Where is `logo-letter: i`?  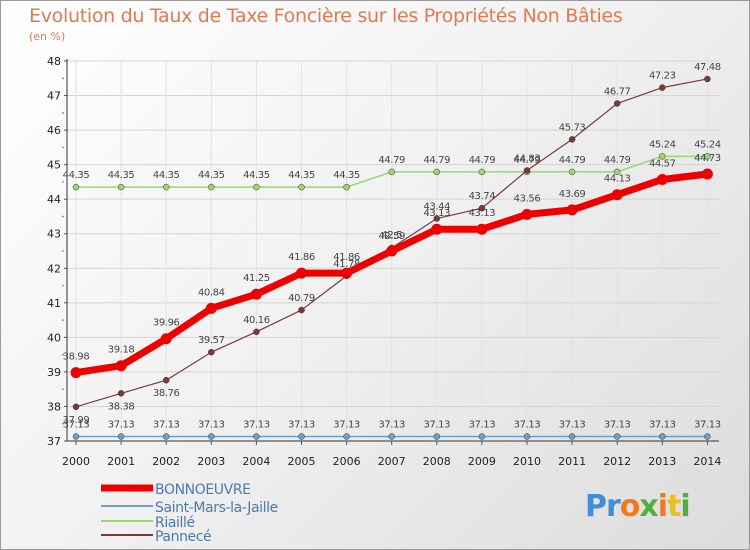 logo-letter: i is located at coordinates (685, 506).